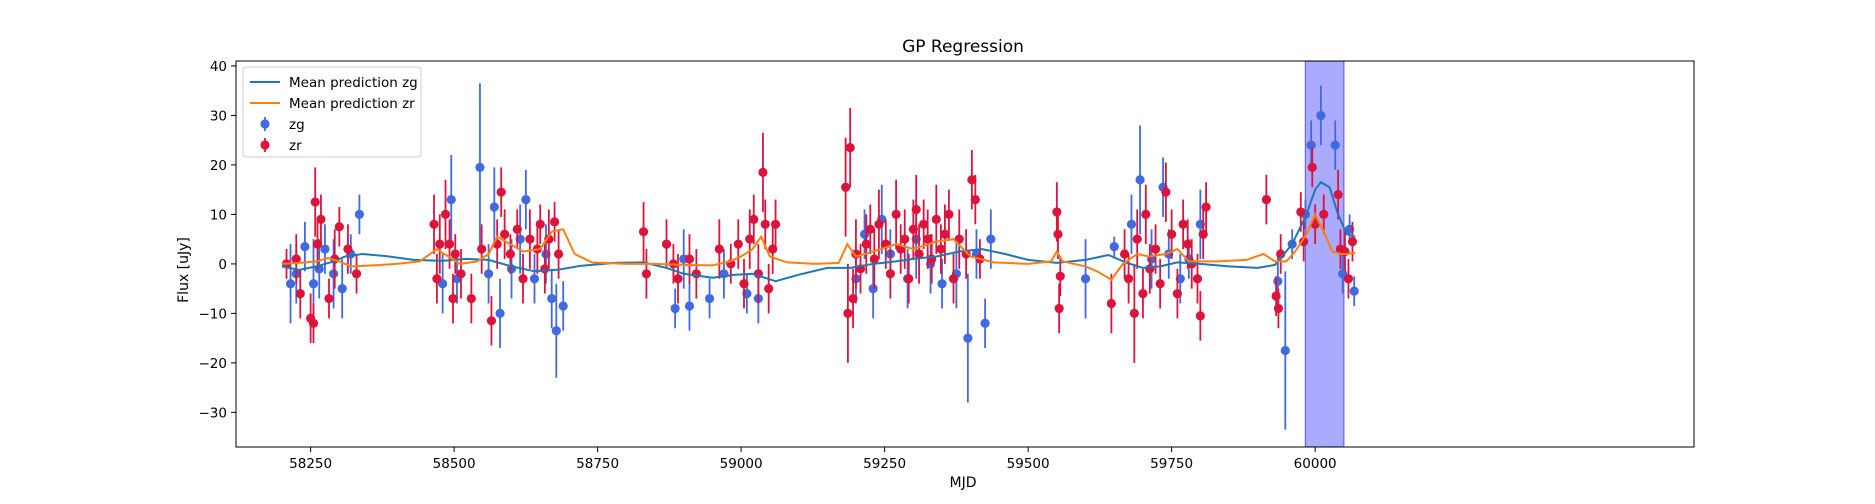  What do you see at coordinates (1028, 464) in the screenshot?
I see `x-tick-label: 59500` at bounding box center [1028, 464].